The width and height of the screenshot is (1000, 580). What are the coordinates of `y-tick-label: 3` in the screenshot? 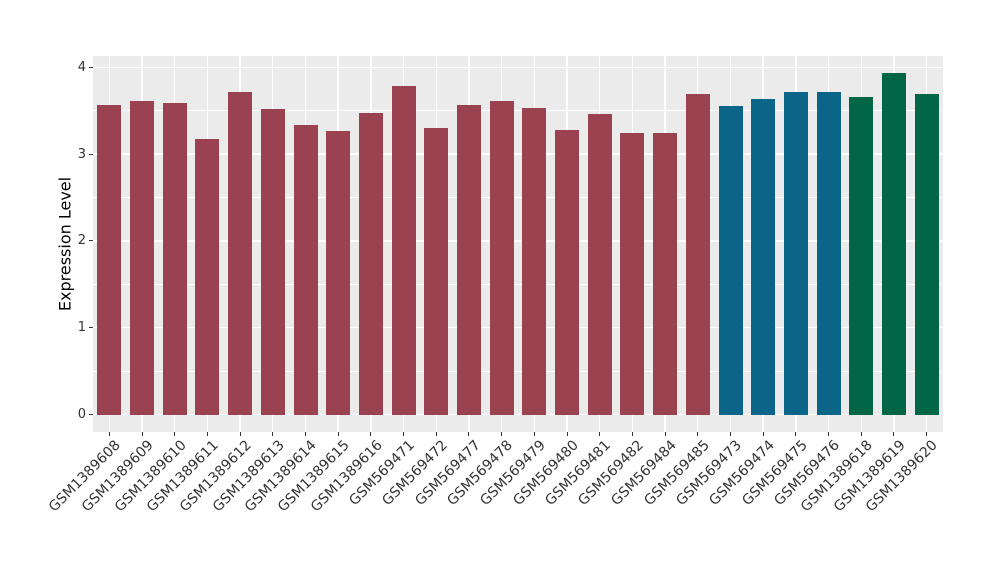 It's located at (81, 154).